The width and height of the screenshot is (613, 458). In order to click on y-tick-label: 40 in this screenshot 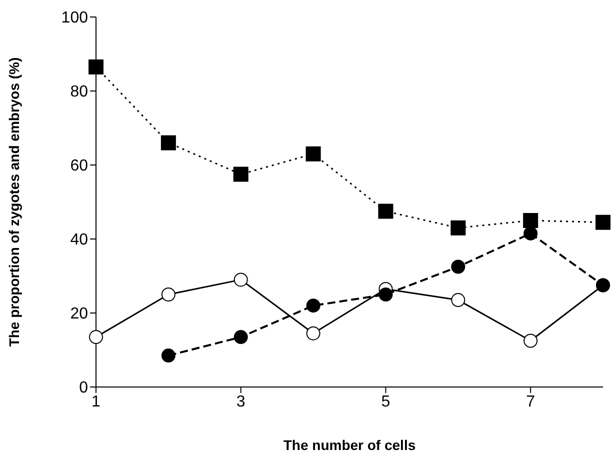, I will do `click(79, 240)`.